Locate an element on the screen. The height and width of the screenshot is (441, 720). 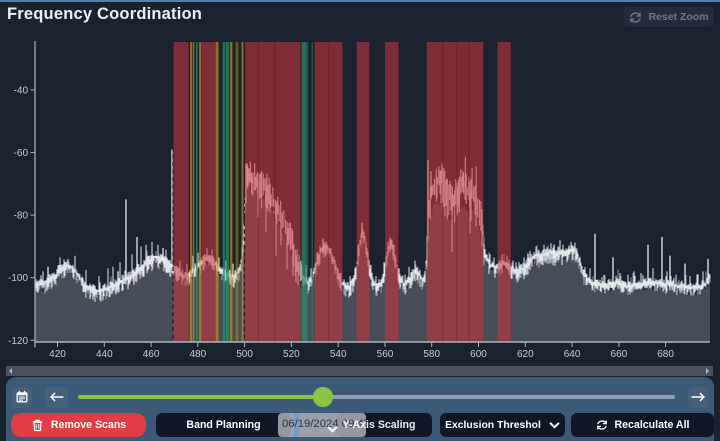
svg-text: -40 is located at coordinates (21, 90).